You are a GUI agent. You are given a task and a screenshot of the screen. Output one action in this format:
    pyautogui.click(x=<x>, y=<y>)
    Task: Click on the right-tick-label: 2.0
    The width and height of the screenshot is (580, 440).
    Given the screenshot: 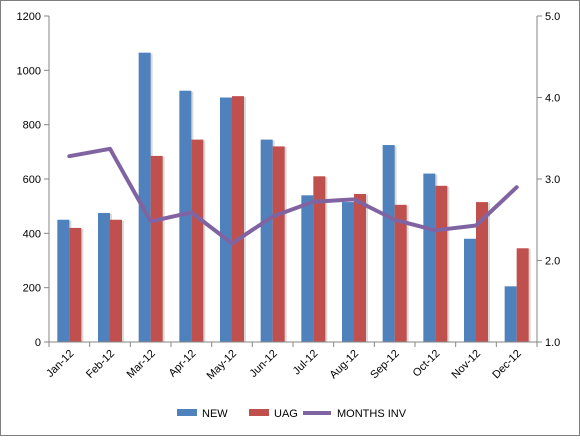 What is the action you would take?
    pyautogui.click(x=552, y=262)
    